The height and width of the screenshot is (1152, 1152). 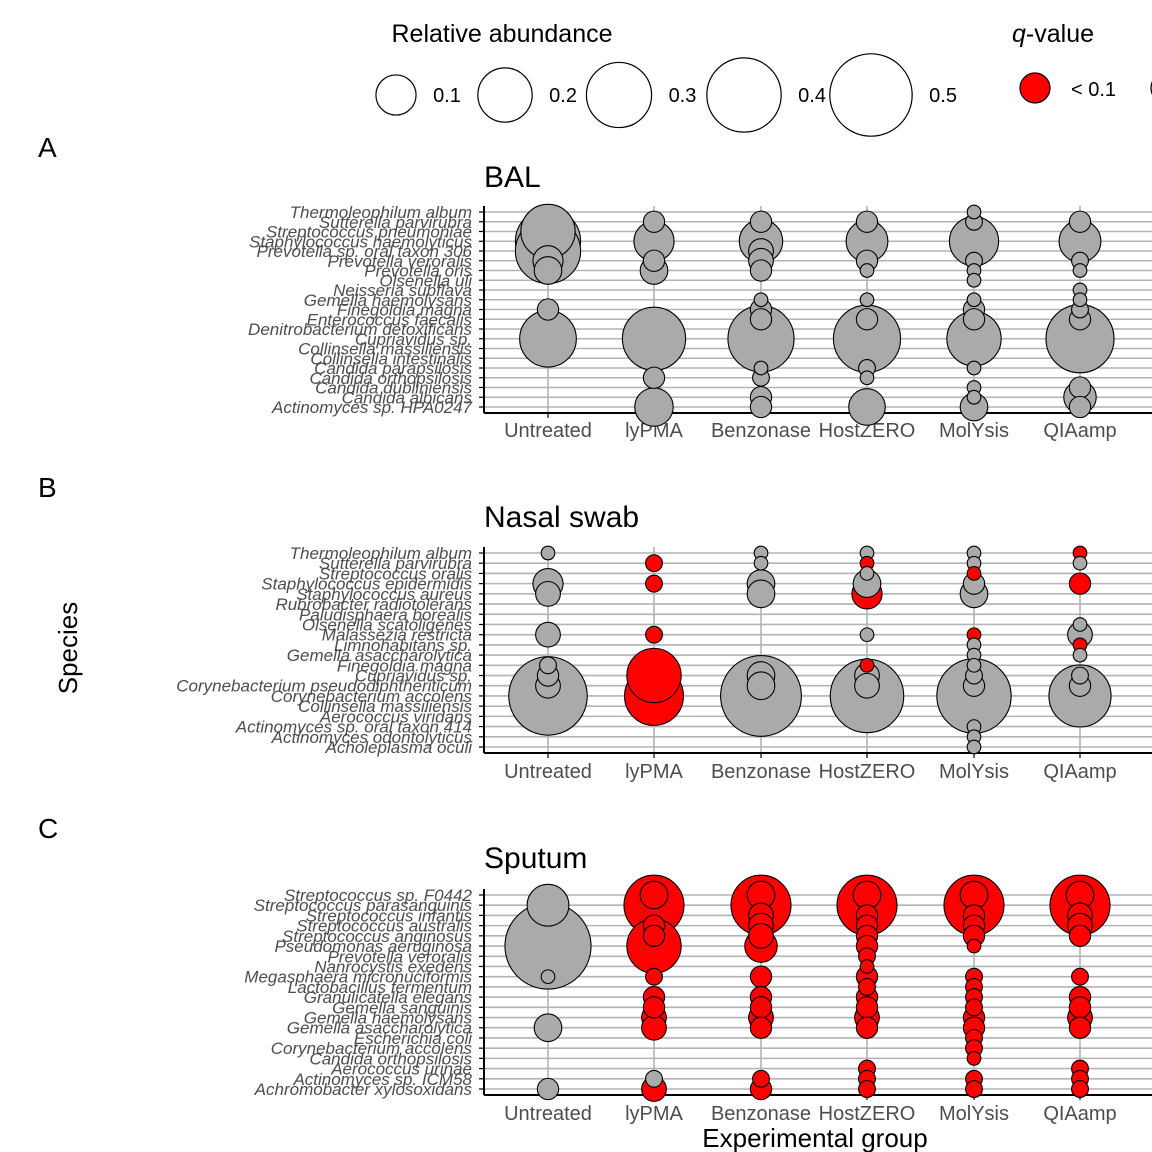 I want to click on bubble-qiaamp-cupriavidus-sp, so click(x=1080, y=675).